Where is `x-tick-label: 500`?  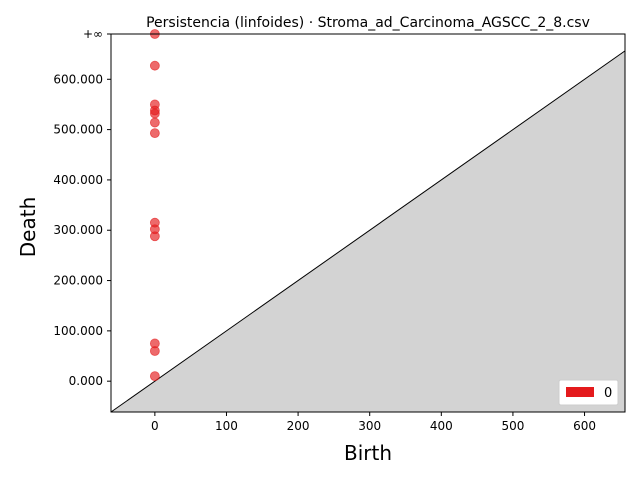
x-tick-label: 500 is located at coordinates (512, 426).